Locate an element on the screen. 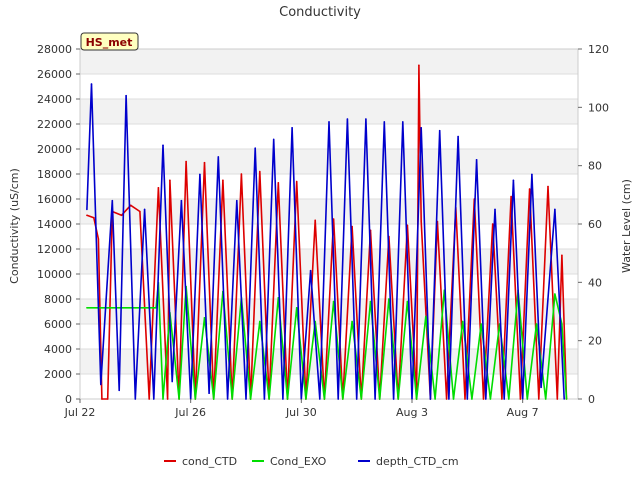 The width and height of the screenshot is (640, 480). legend-label: Cond_EXO is located at coordinates (298, 461).